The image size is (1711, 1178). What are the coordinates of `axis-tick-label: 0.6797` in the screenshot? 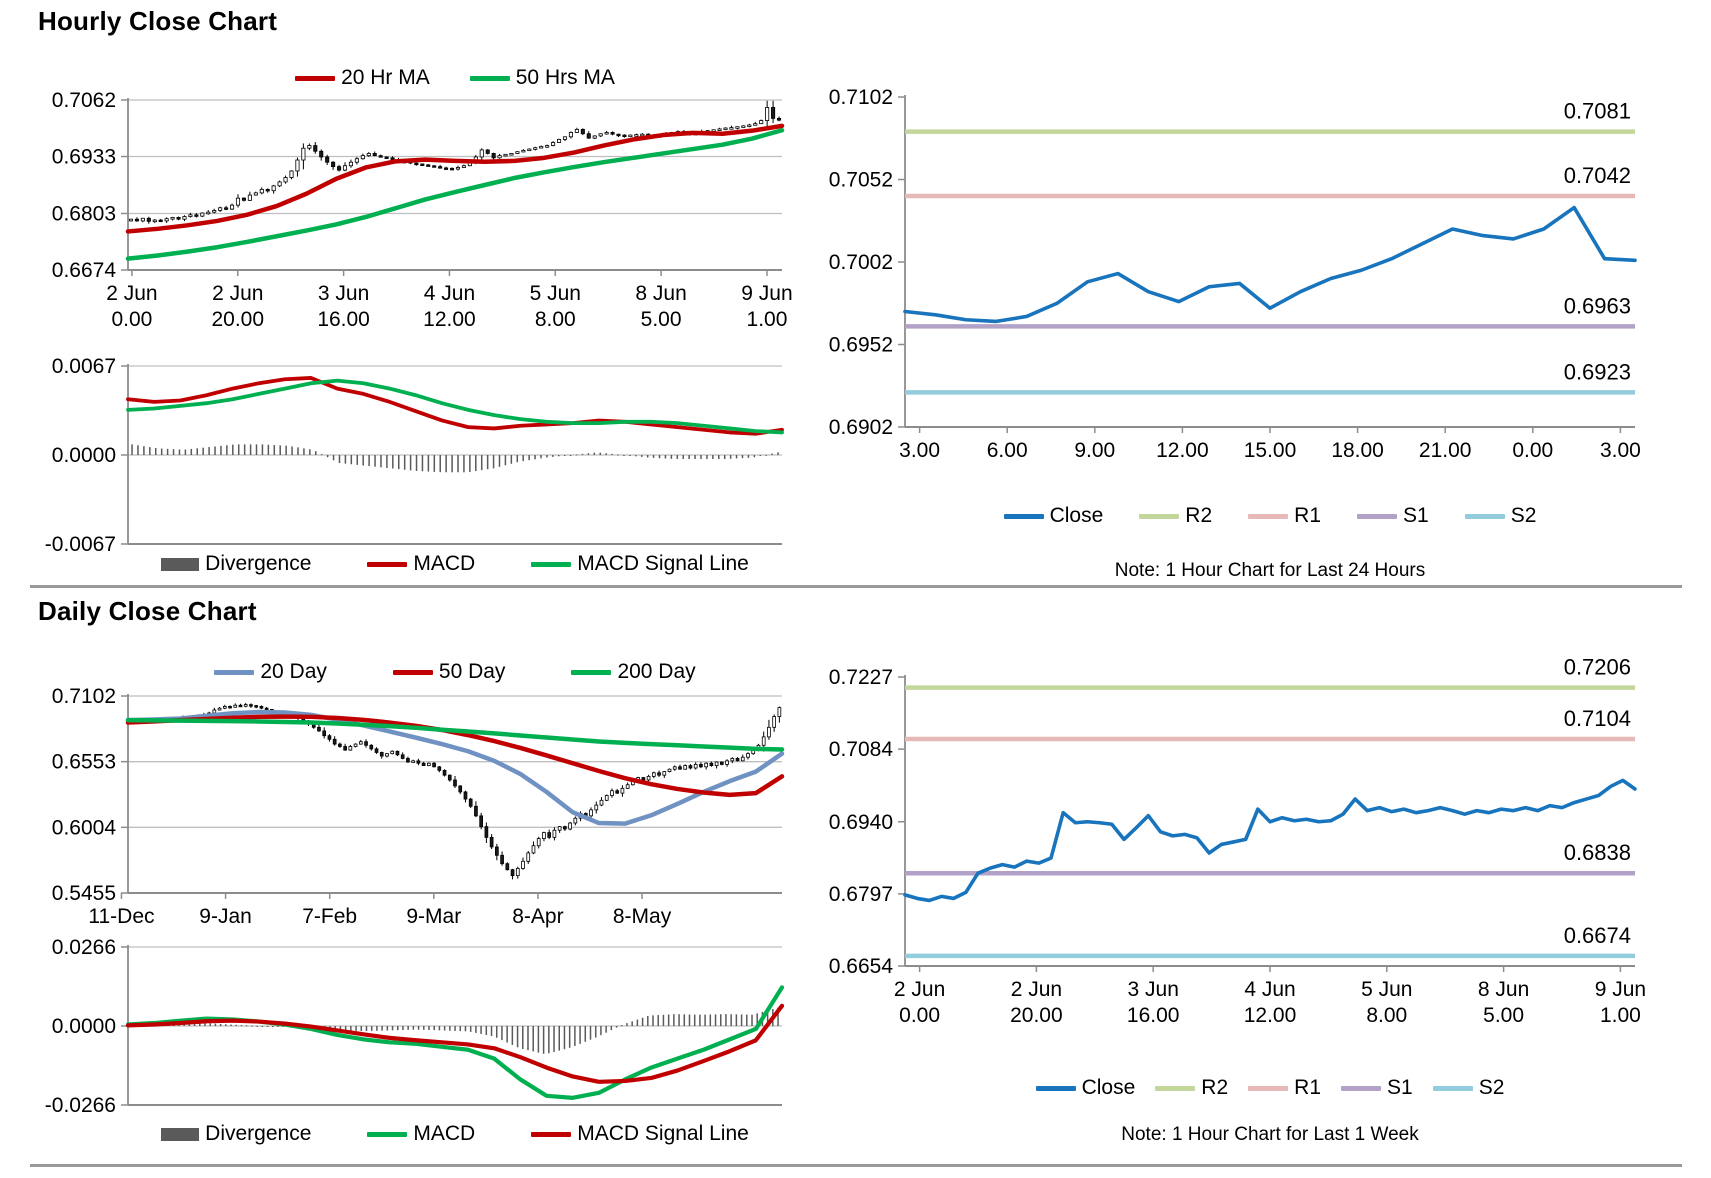 It's located at (861, 894).